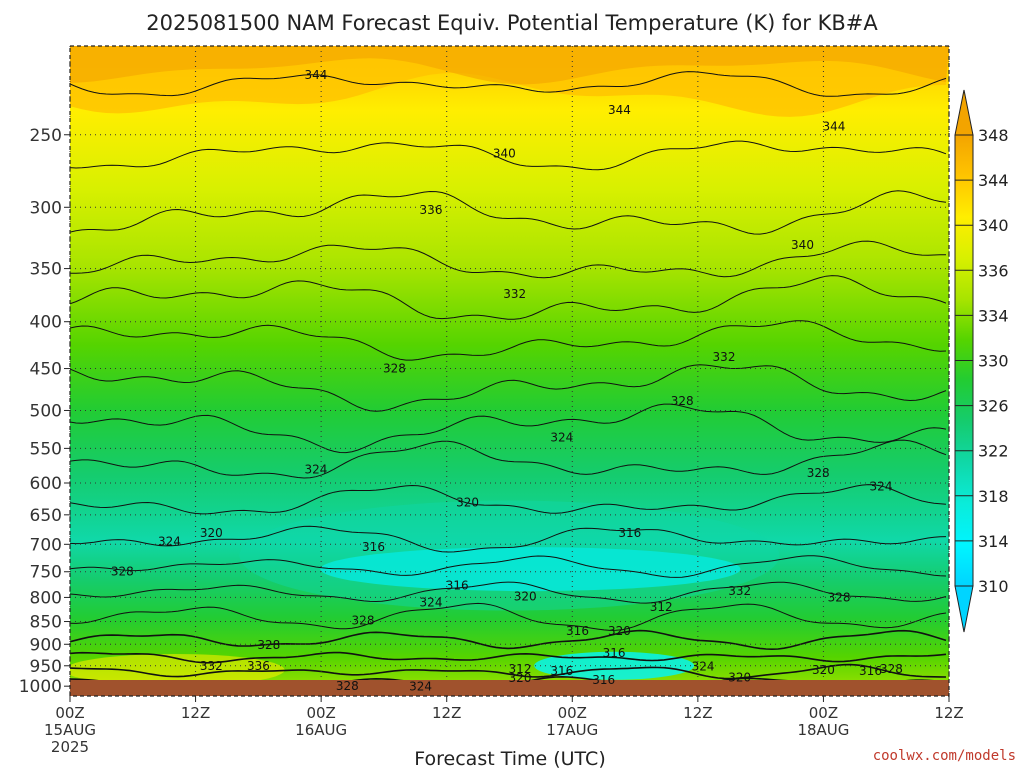 The width and height of the screenshot is (1024, 768). What do you see at coordinates (509, 688) in the screenshot?
I see `ground-strip` at bounding box center [509, 688].